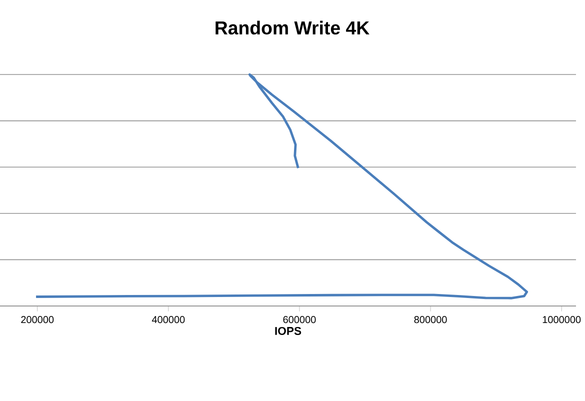 This screenshot has height=401, width=585. I want to click on x-tick-label: 600000, so click(299, 320).